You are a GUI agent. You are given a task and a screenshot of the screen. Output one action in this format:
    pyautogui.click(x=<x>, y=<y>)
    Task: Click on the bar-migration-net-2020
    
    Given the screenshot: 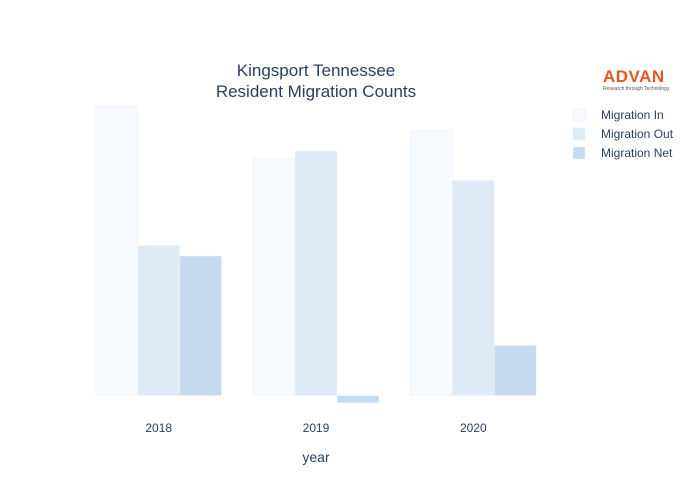 What is the action you would take?
    pyautogui.click(x=515, y=370)
    